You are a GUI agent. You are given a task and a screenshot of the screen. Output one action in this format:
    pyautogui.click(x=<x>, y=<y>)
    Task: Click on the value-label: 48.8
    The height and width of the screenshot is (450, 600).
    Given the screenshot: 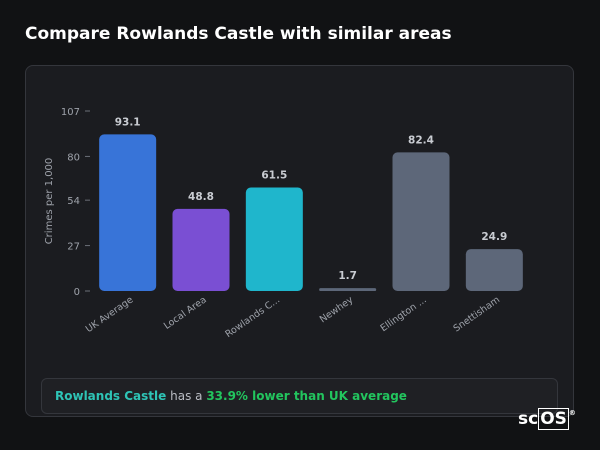 What is the action you would take?
    pyautogui.click(x=201, y=197)
    